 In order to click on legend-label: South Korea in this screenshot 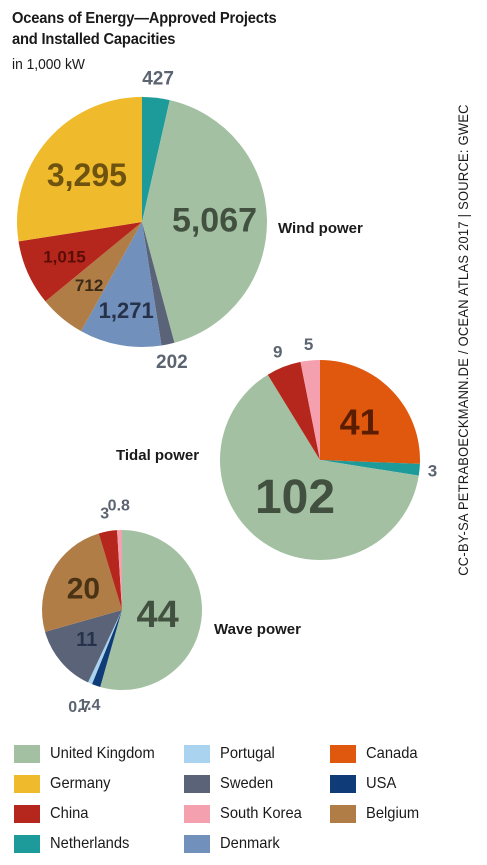, I will do `click(261, 813)`.